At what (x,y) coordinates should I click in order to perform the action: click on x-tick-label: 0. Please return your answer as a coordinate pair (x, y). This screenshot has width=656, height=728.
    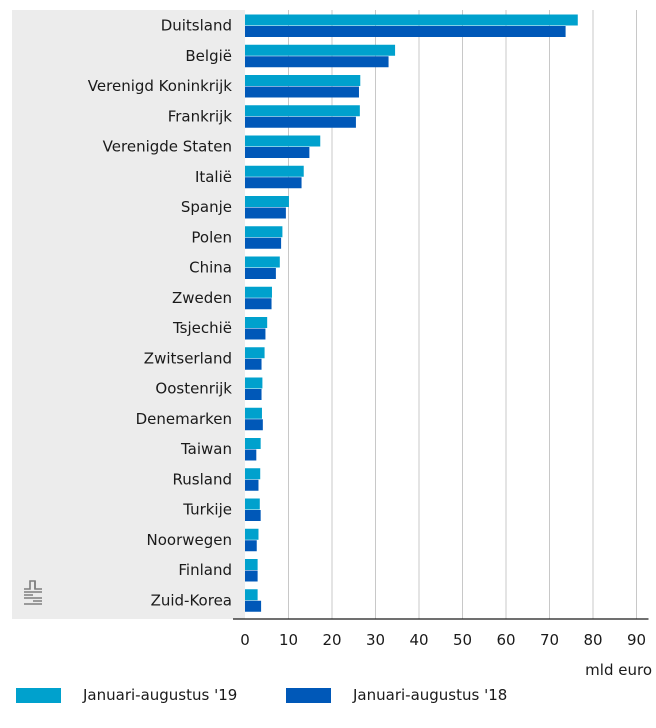
    Looking at the image, I should click on (245, 640).